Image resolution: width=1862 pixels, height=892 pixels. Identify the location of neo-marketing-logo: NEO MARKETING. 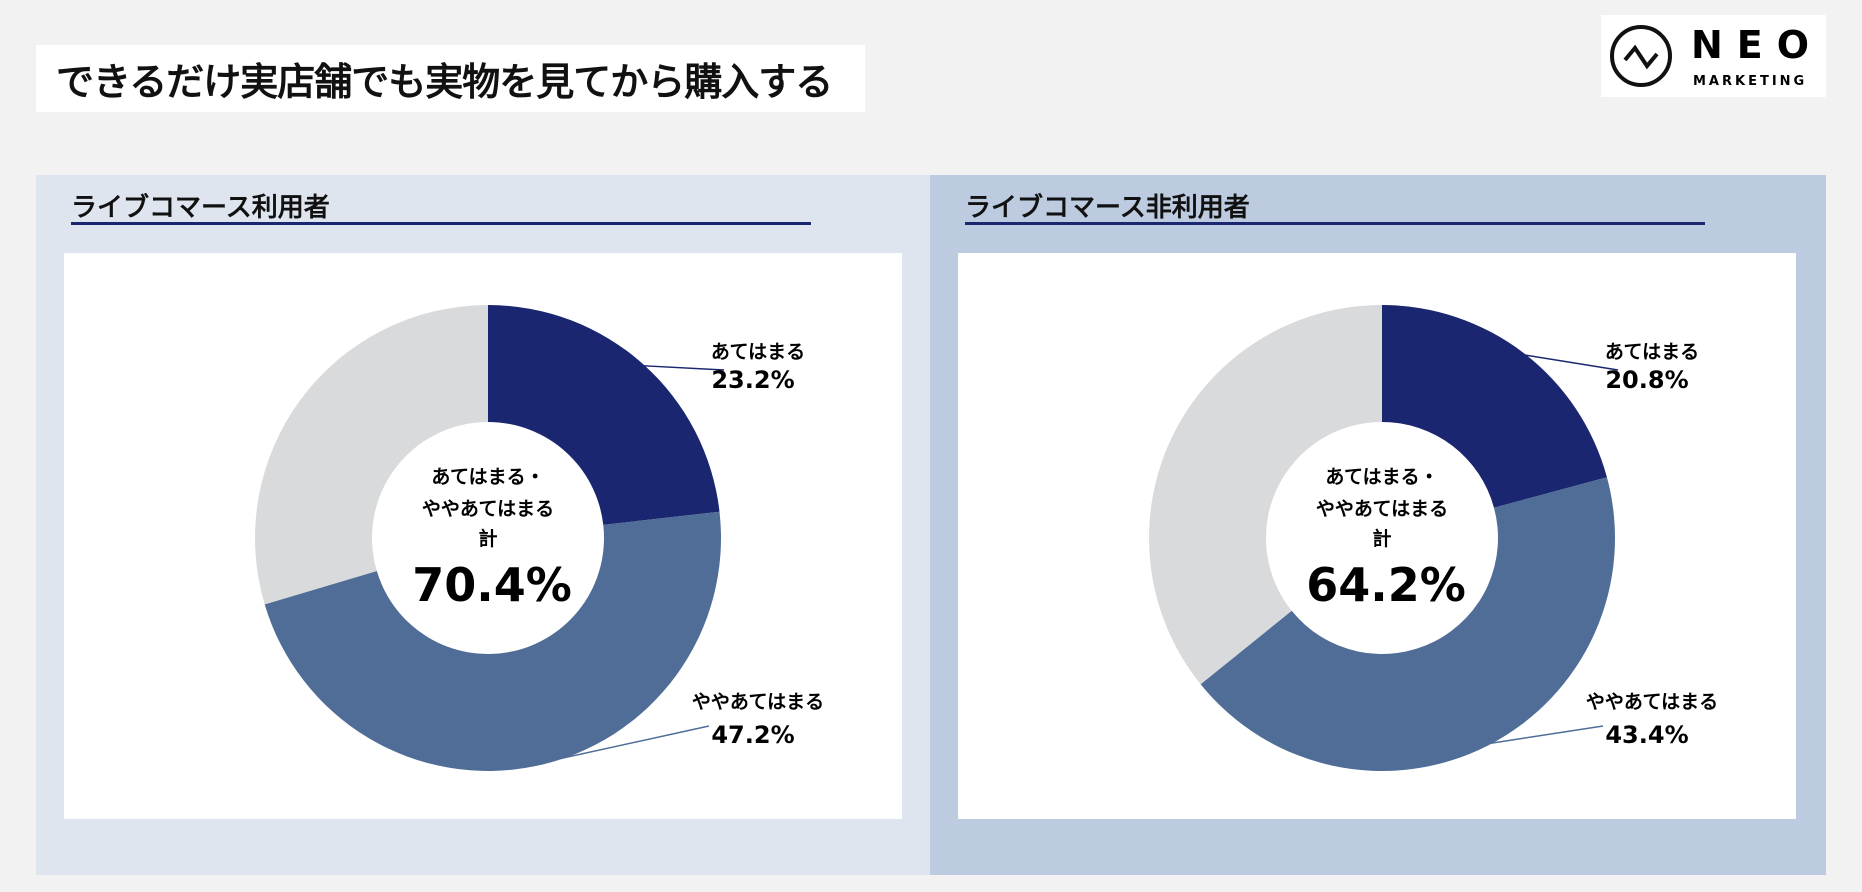
(1713, 56).